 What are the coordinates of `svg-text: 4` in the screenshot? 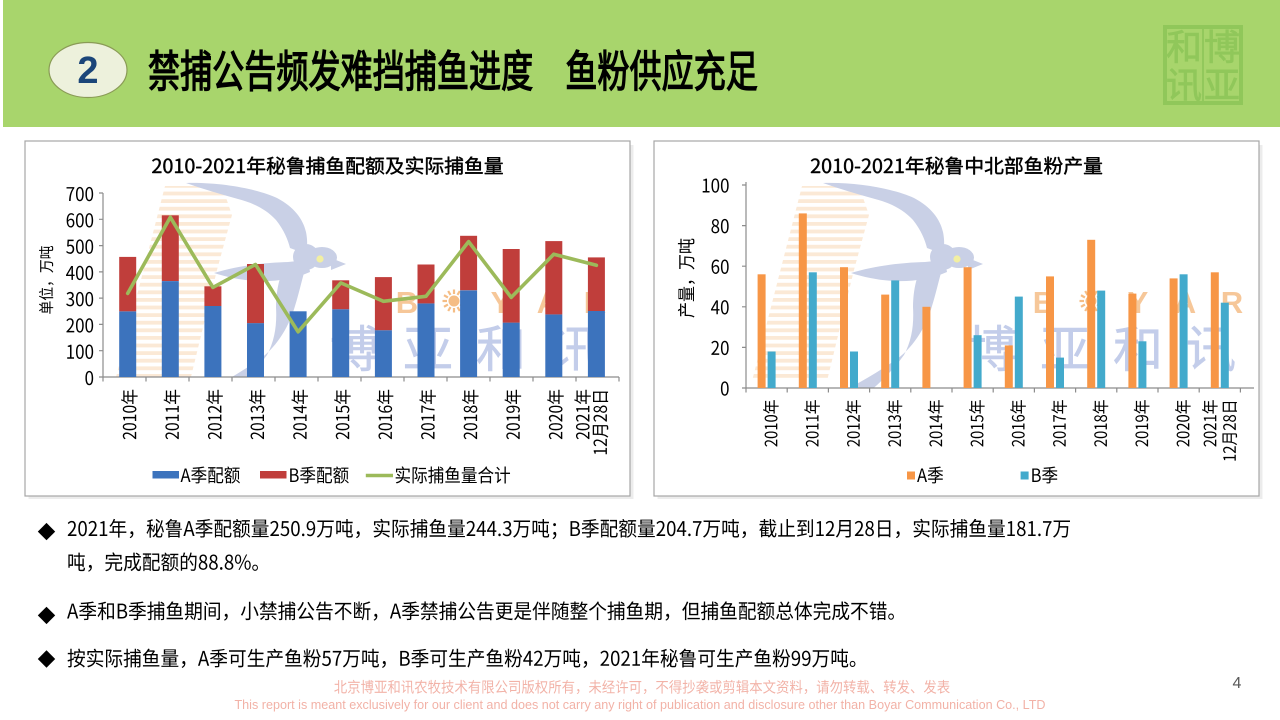 It's located at (1237, 683).